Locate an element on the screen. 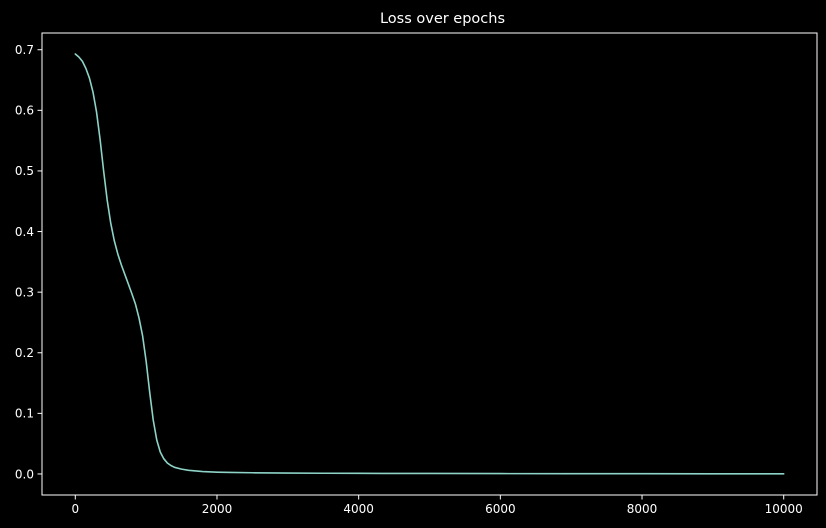 This screenshot has height=528, width=826. x-tick-label: 2000 is located at coordinates (217, 509).